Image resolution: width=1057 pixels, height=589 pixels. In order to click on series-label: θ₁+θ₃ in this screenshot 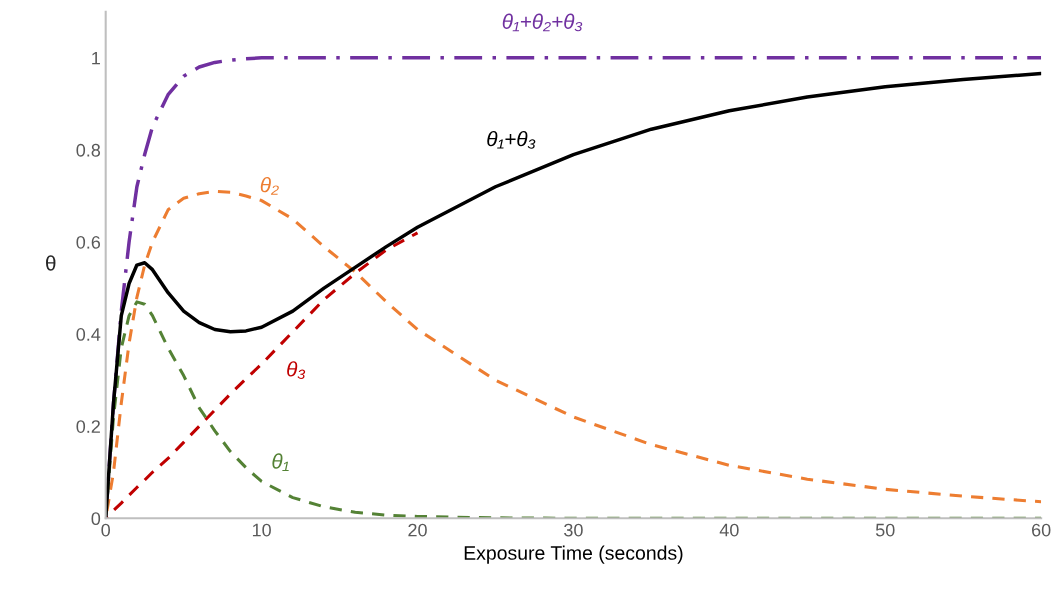, I will do `click(511, 140)`.